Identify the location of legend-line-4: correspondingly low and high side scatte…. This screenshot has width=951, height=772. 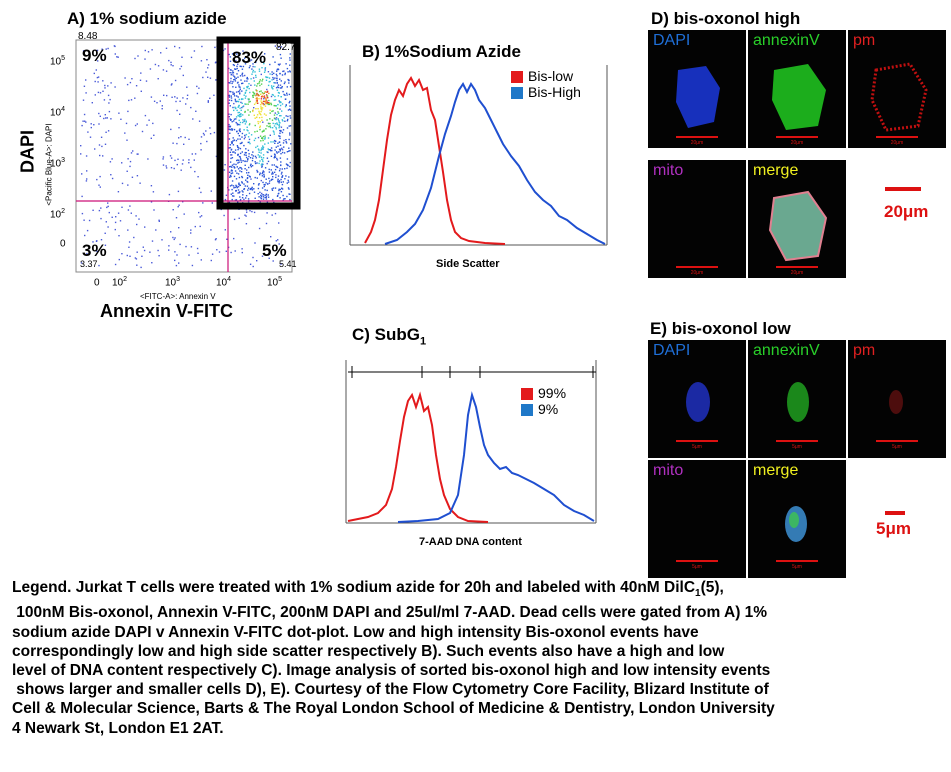
(368, 651).